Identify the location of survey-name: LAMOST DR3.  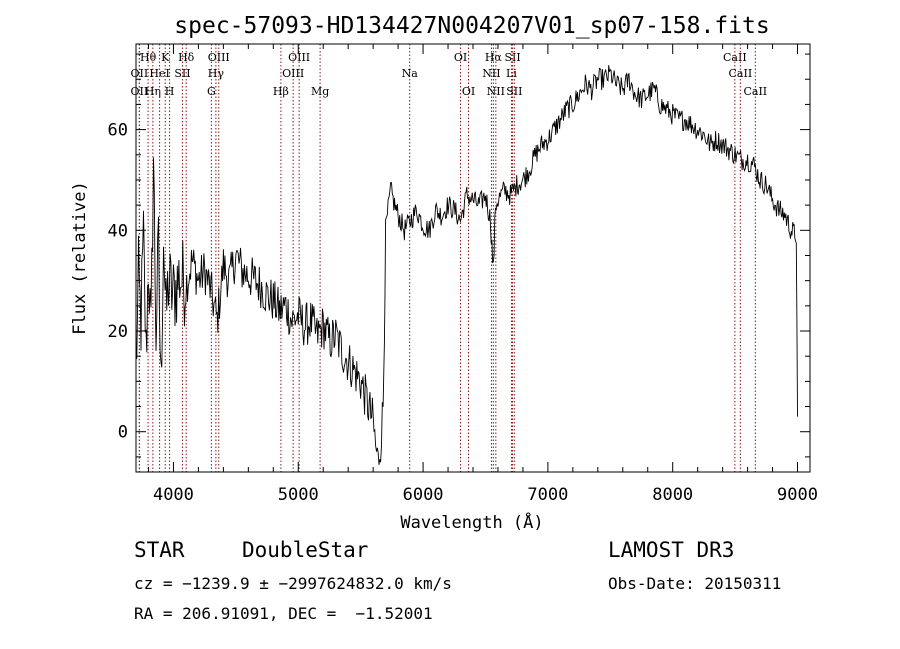
(671, 550).